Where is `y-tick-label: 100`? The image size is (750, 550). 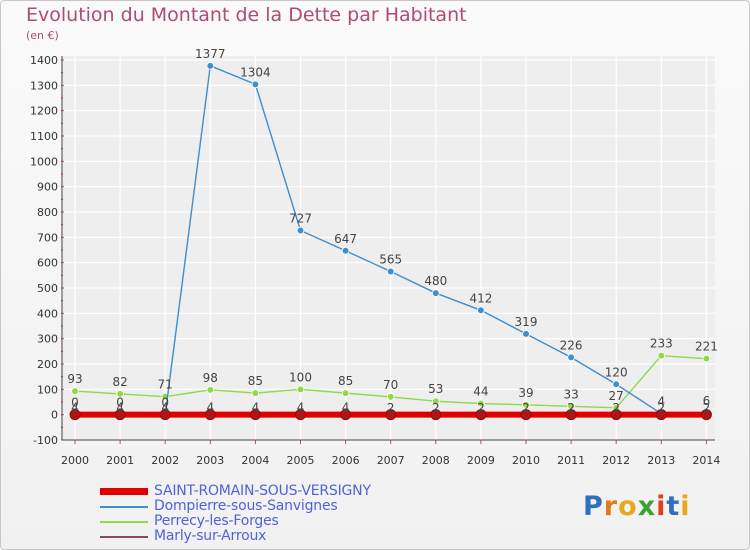
y-tick-label: 100 is located at coordinates (47, 389).